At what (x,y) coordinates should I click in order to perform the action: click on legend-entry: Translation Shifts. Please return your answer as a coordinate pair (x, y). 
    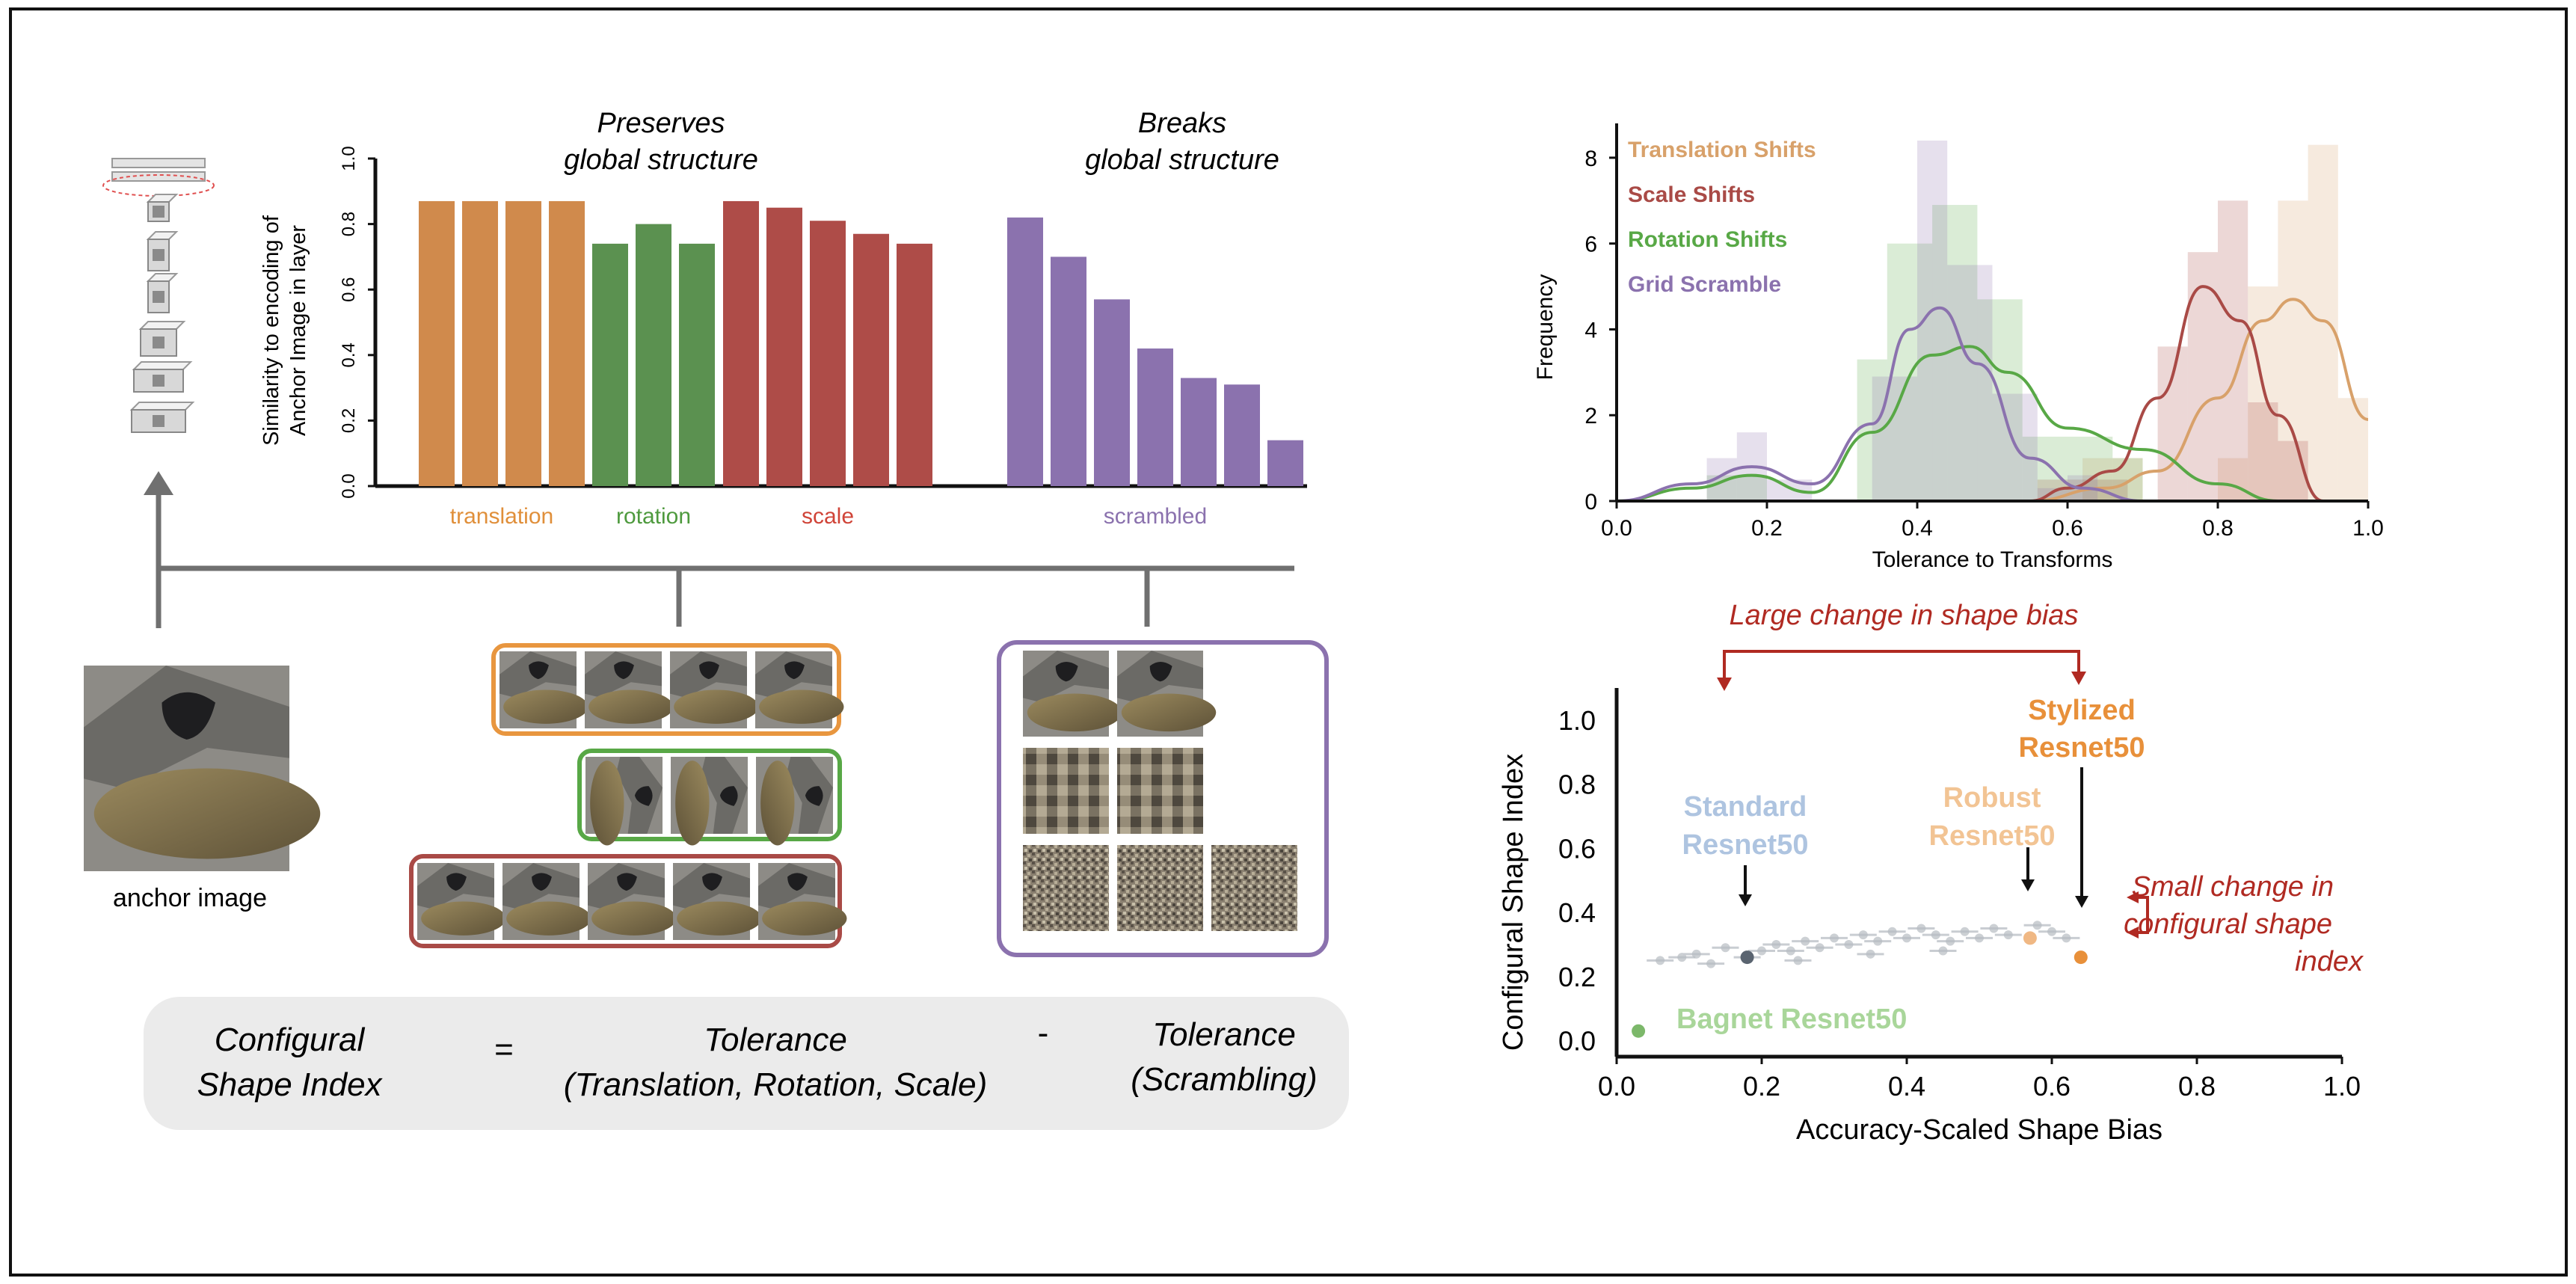
    Looking at the image, I should click on (1722, 150).